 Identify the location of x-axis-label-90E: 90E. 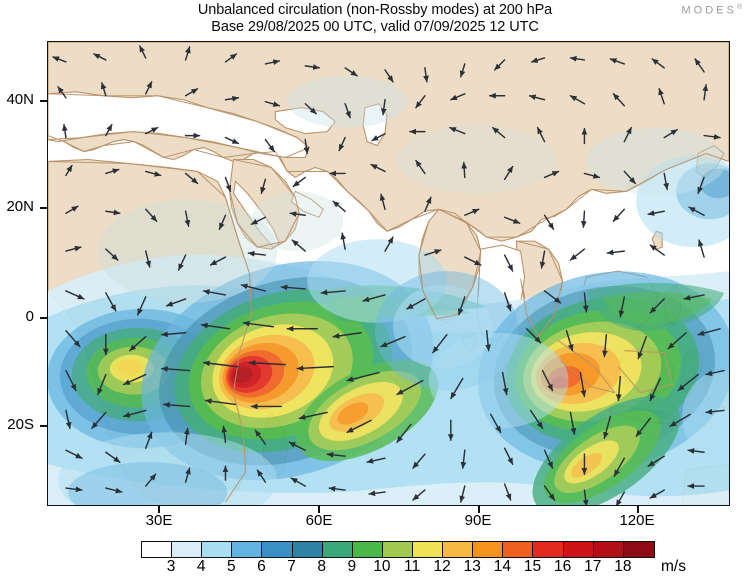
(478, 520).